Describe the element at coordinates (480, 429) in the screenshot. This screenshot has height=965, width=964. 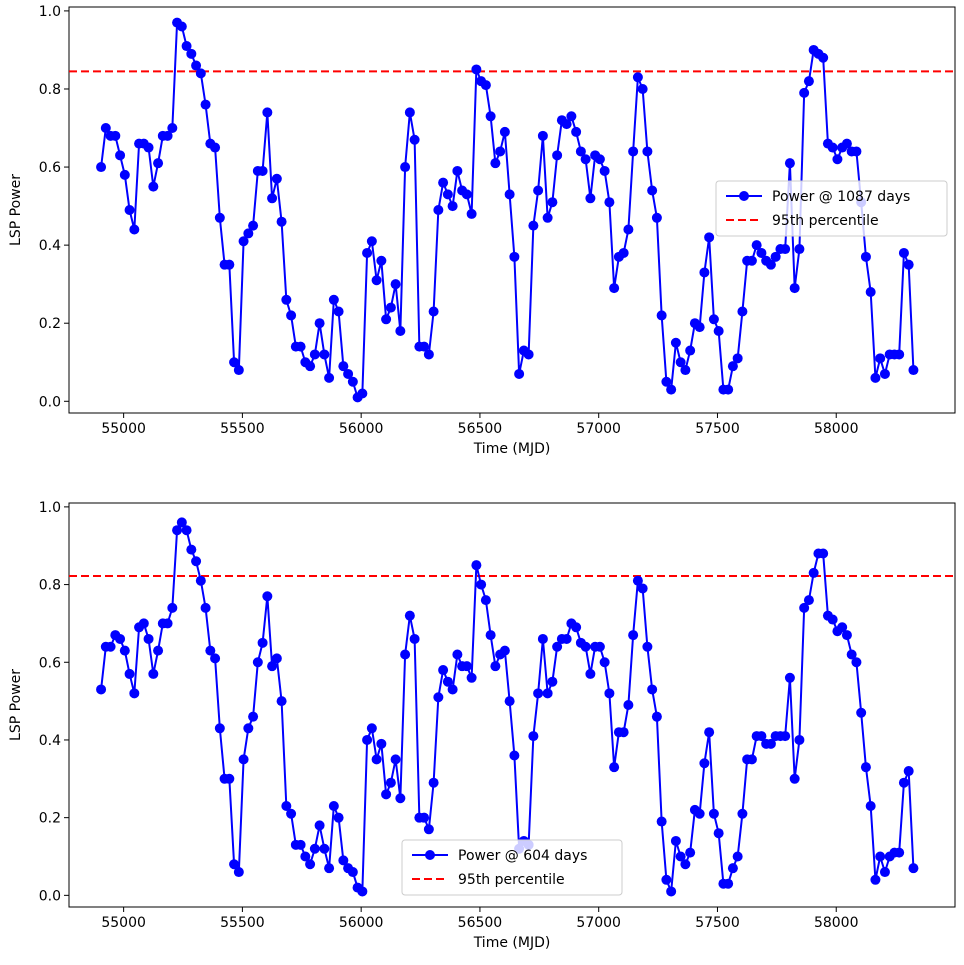
I see `x-tick-label: 56500` at that location.